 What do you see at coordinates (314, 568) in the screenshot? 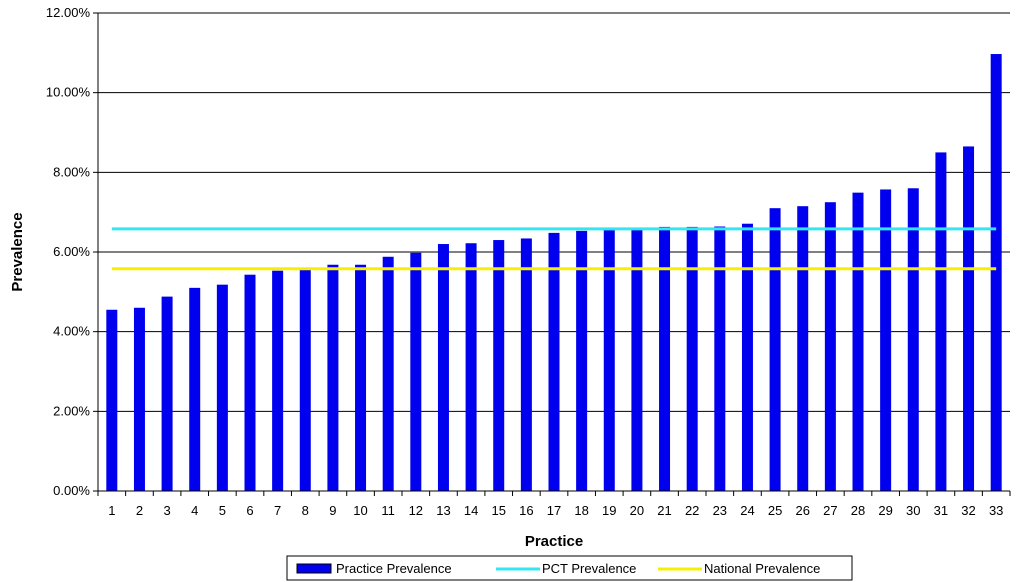
I see `legend-swatch-practice-prevalence` at bounding box center [314, 568].